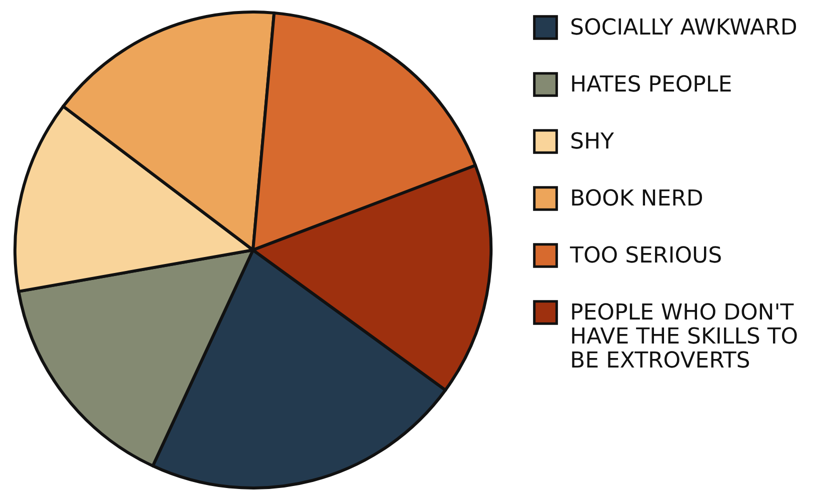 This screenshot has width=816, height=501. Describe the element at coordinates (684, 337) in the screenshot. I see `legend-label: PEOPLE WHO DON'T HAVE THE SKILLS TO BE EXTROVERTS` at that location.